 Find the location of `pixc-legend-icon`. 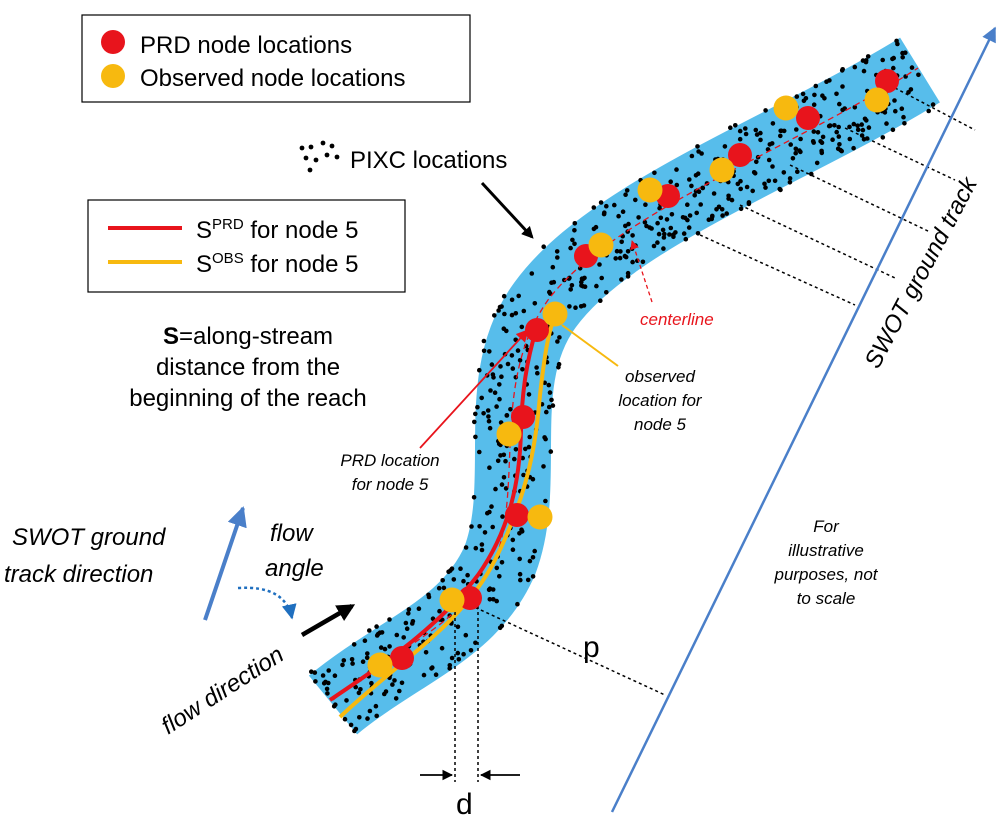

pixc-legend-icon is located at coordinates (319, 156).